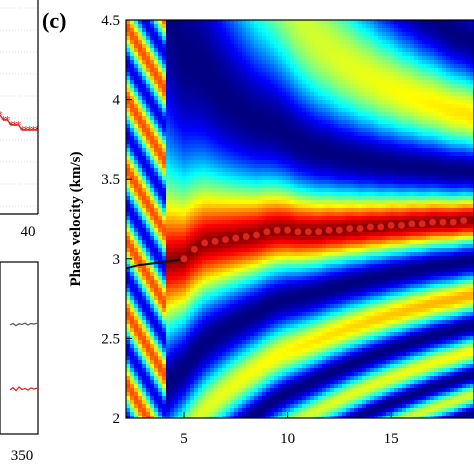  I want to click on x-tick-label: 10, so click(287, 439).